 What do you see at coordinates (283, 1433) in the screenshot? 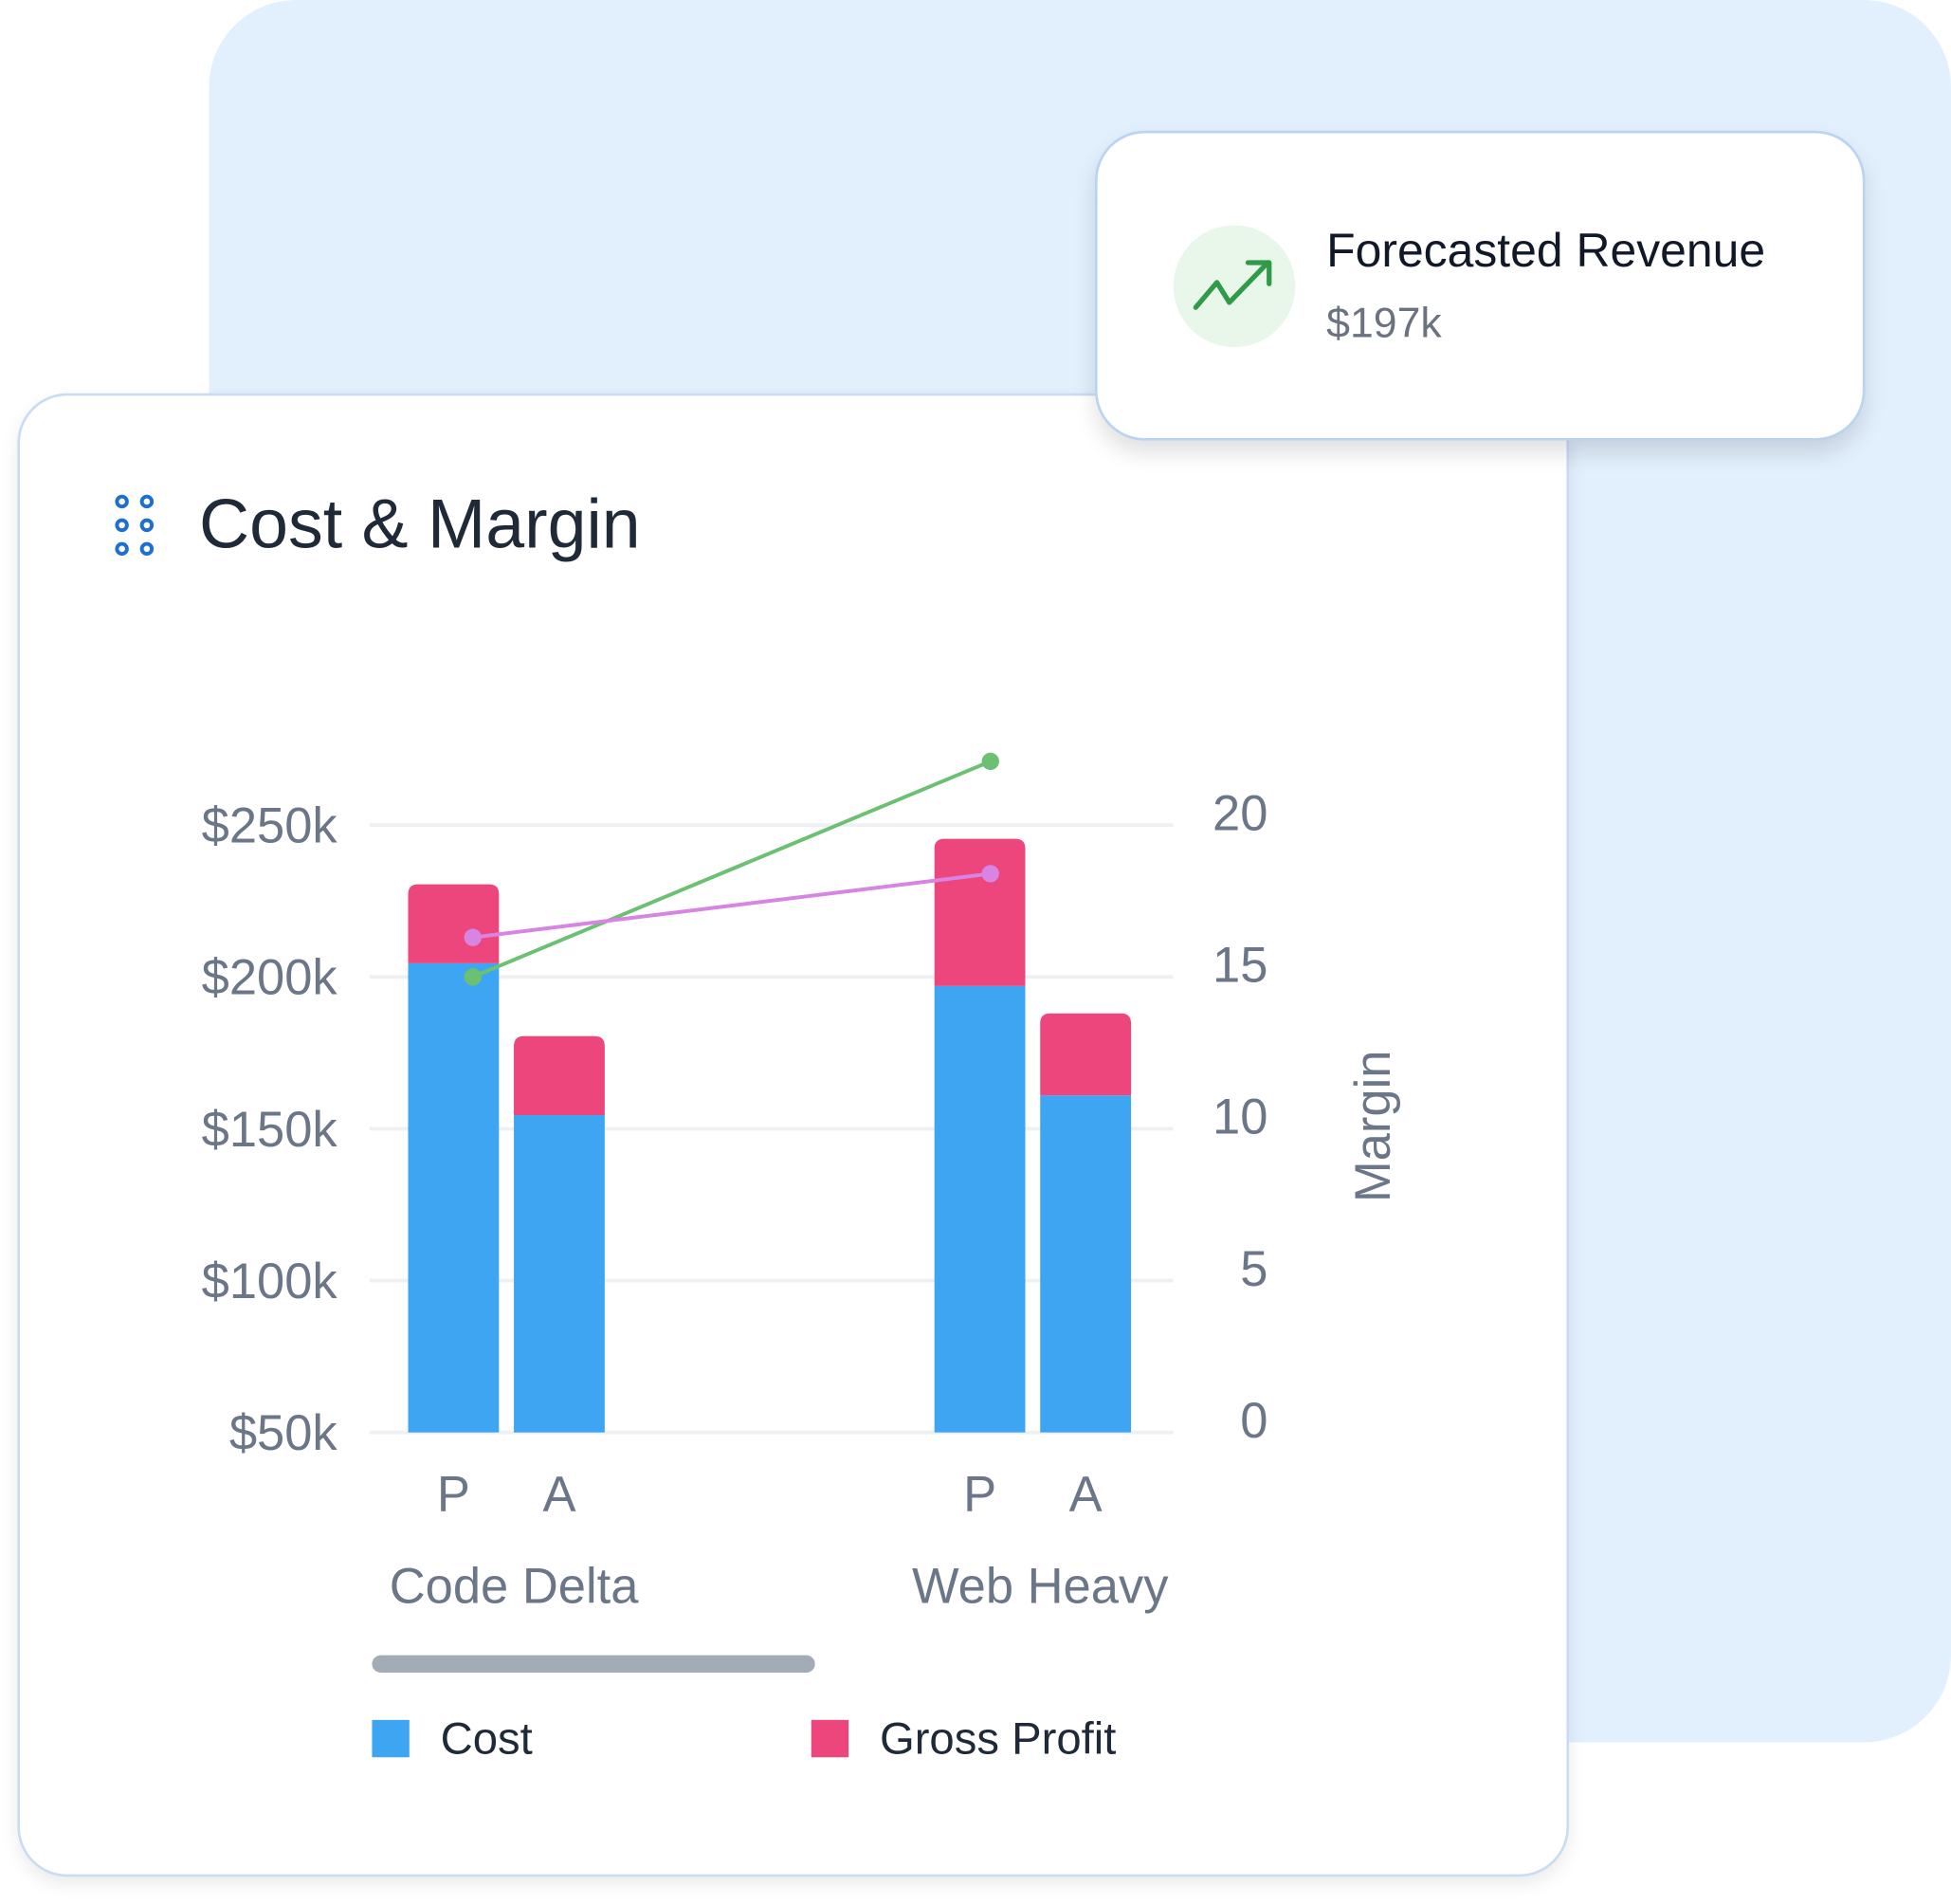
I see `left-axis-tick: $50k` at bounding box center [283, 1433].